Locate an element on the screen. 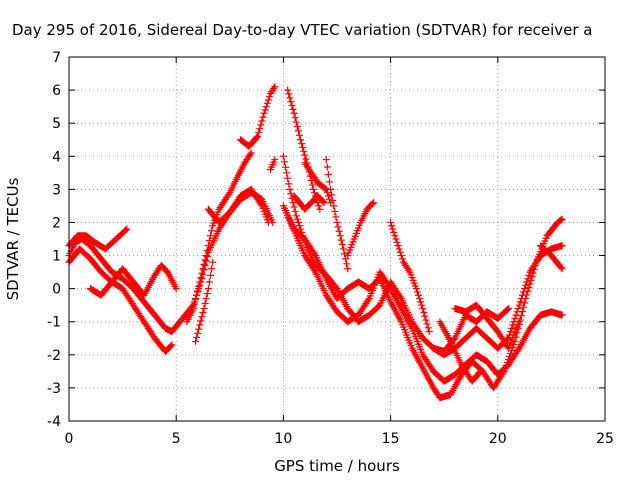 The image size is (640, 480). y-tick-label: 2 is located at coordinates (56, 223).